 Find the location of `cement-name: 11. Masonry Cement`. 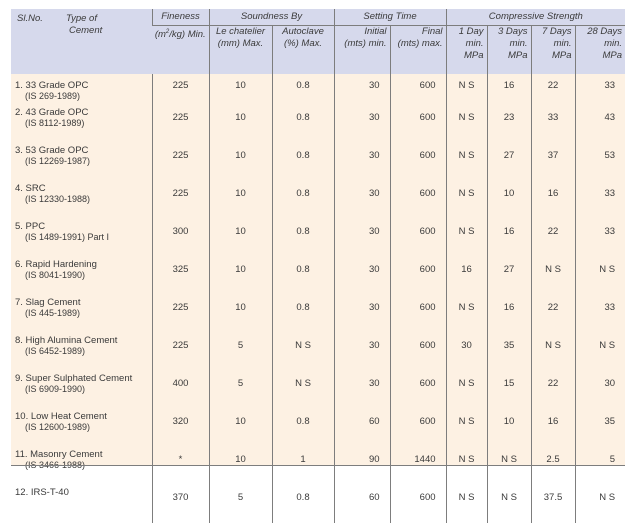

cement-name: 11. Masonry Cement is located at coordinates (59, 454).